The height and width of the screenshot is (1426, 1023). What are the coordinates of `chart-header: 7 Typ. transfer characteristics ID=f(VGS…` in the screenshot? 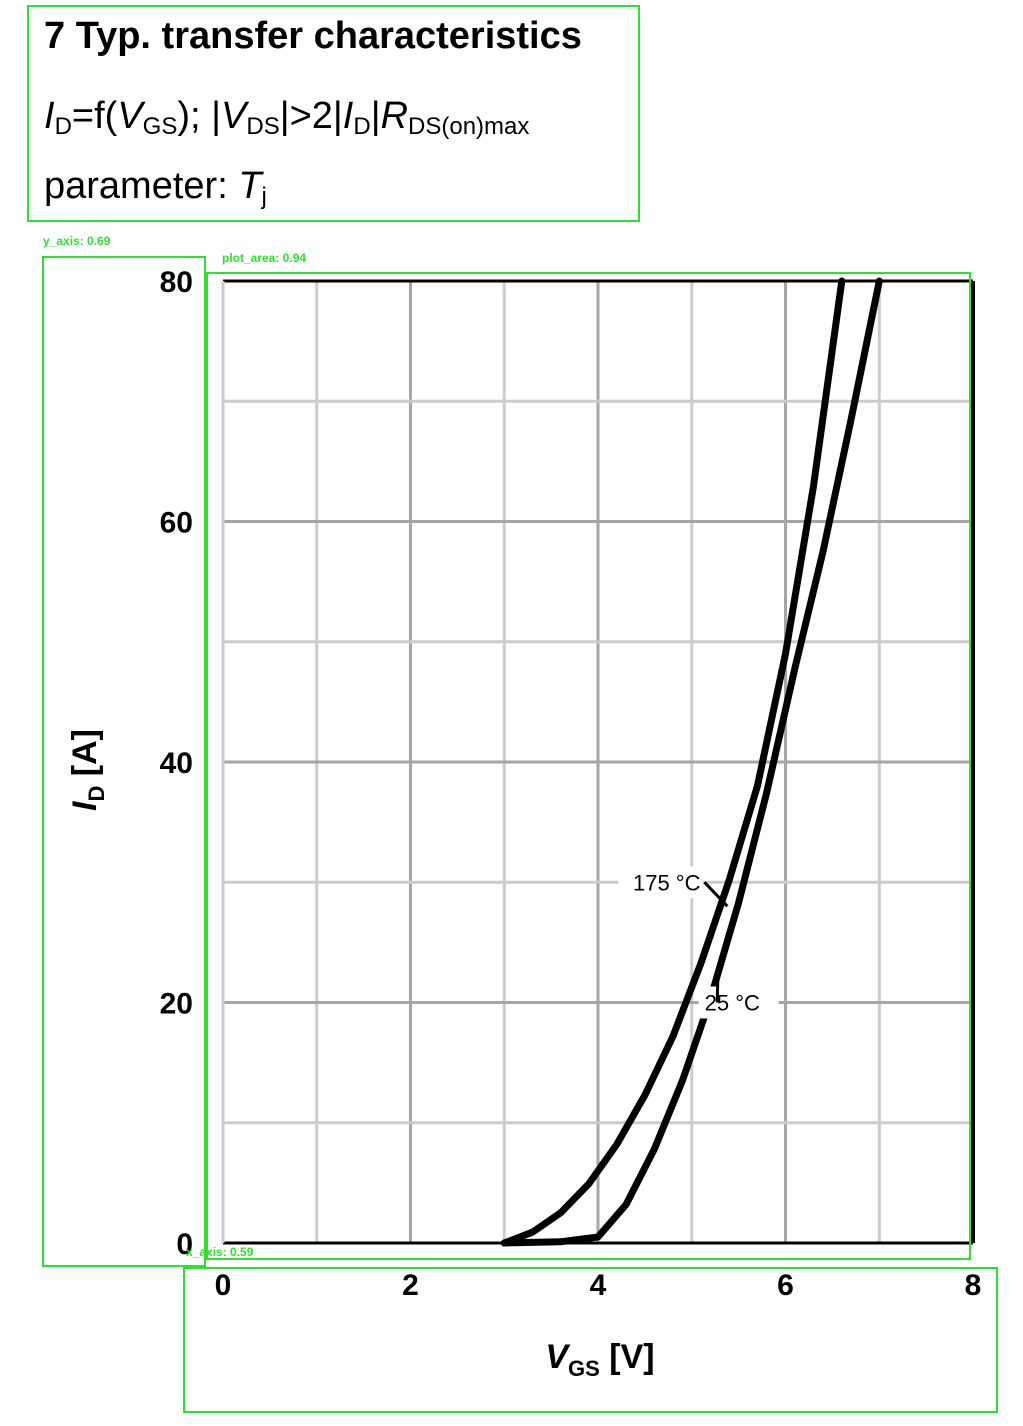 It's located at (333, 113).